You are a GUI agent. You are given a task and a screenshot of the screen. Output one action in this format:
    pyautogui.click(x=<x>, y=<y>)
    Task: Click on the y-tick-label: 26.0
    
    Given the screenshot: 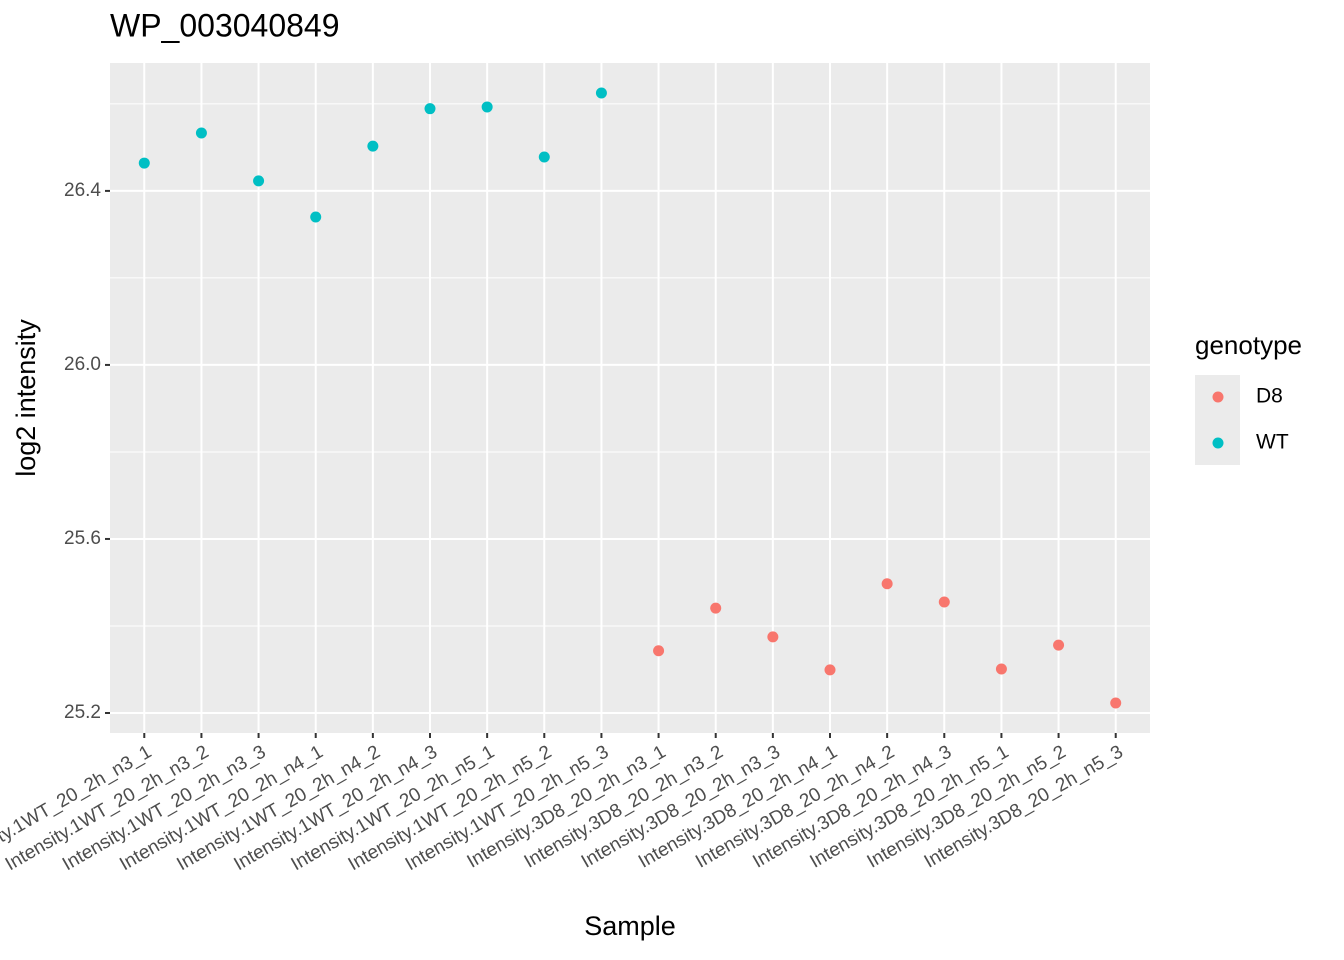 What is the action you would take?
    pyautogui.click(x=82, y=364)
    